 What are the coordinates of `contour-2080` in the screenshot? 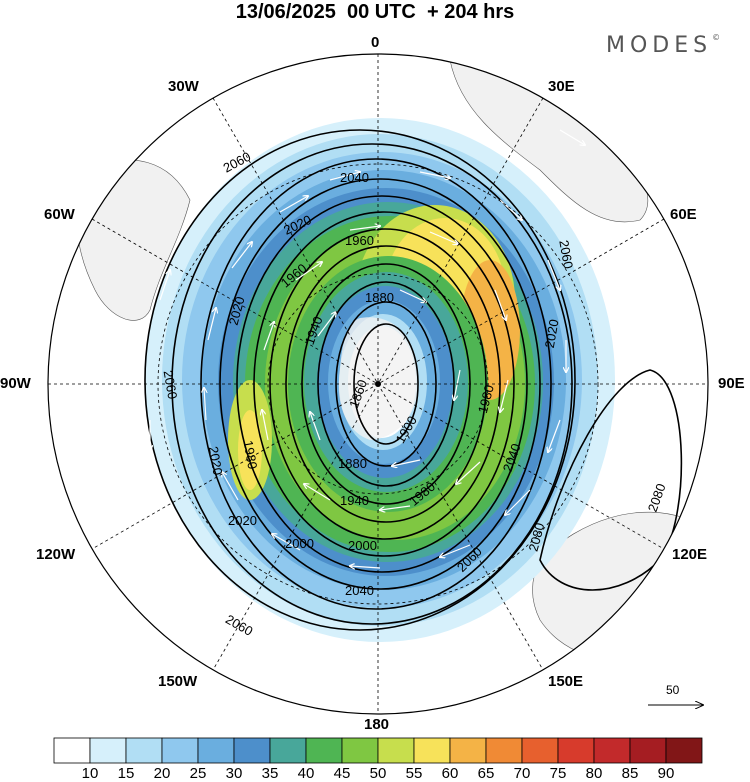 It's located at (611, 480).